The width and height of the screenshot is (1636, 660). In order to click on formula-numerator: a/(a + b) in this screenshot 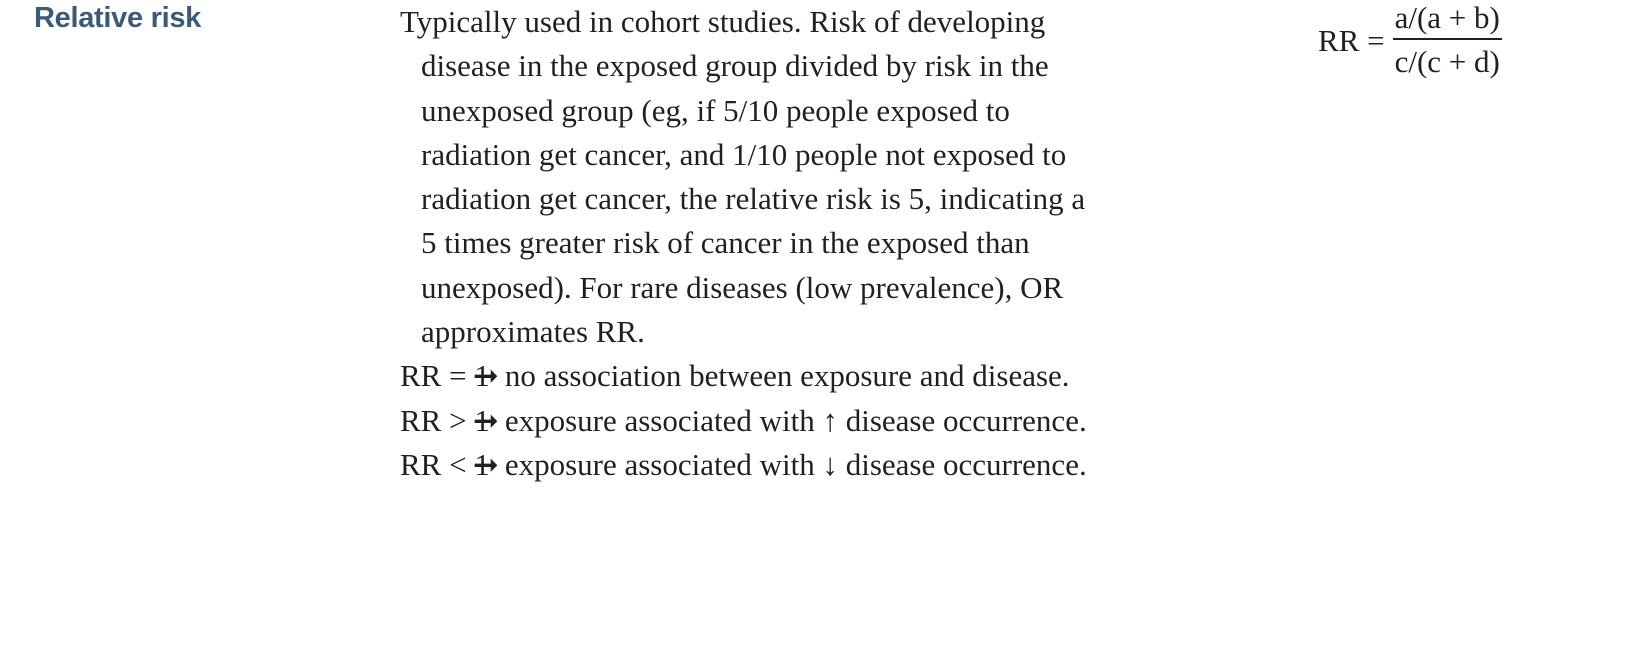, I will do `click(1447, 17)`.